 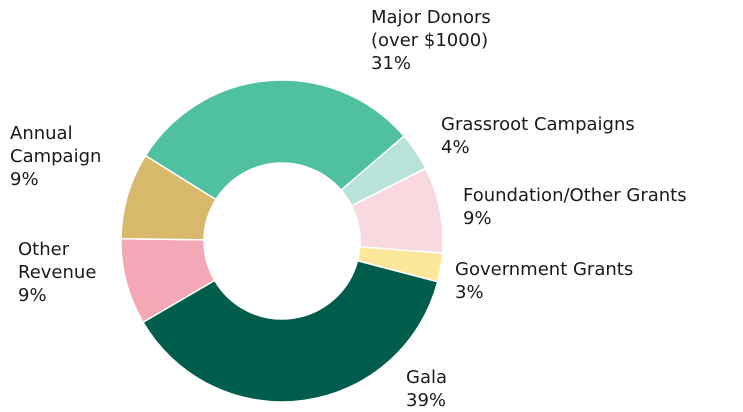 I want to click on slice-label: Gala 39%, so click(x=466, y=389).